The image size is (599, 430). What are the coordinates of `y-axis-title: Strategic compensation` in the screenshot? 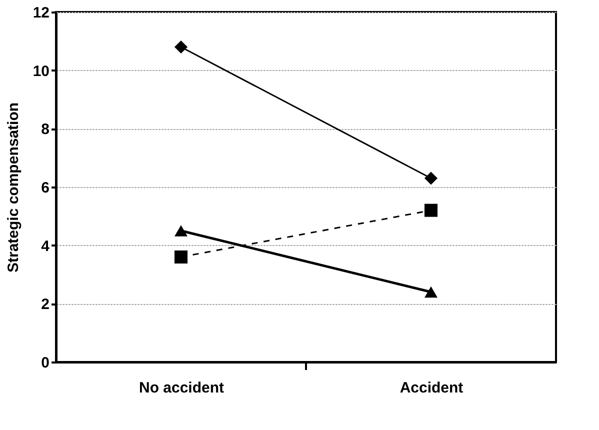 It's located at (13, 187).